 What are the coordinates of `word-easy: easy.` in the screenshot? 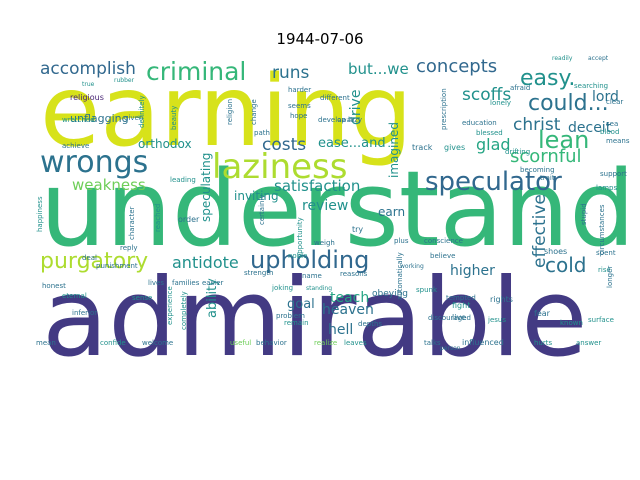 It's located at (547, 78).